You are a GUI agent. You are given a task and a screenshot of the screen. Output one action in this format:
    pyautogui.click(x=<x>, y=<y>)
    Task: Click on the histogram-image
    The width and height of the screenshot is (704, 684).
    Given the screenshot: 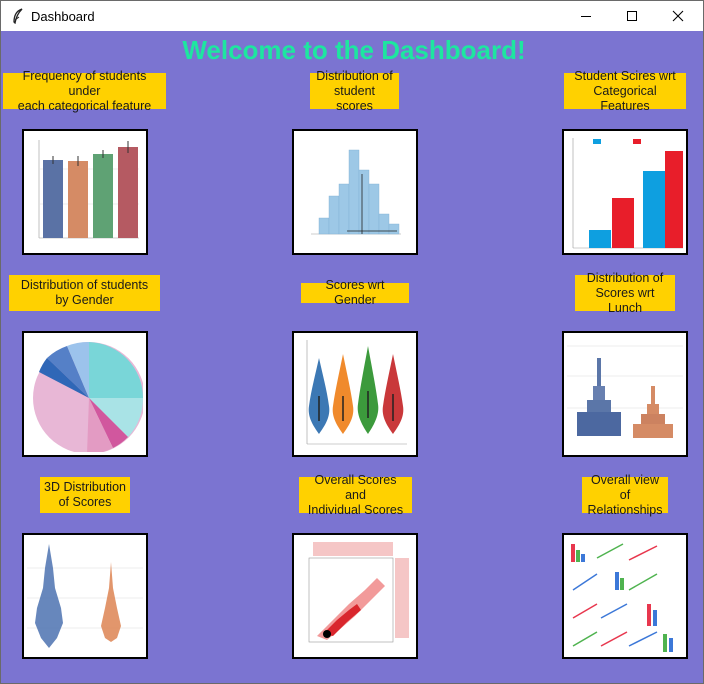 What is the action you would take?
    pyautogui.click(x=355, y=192)
    